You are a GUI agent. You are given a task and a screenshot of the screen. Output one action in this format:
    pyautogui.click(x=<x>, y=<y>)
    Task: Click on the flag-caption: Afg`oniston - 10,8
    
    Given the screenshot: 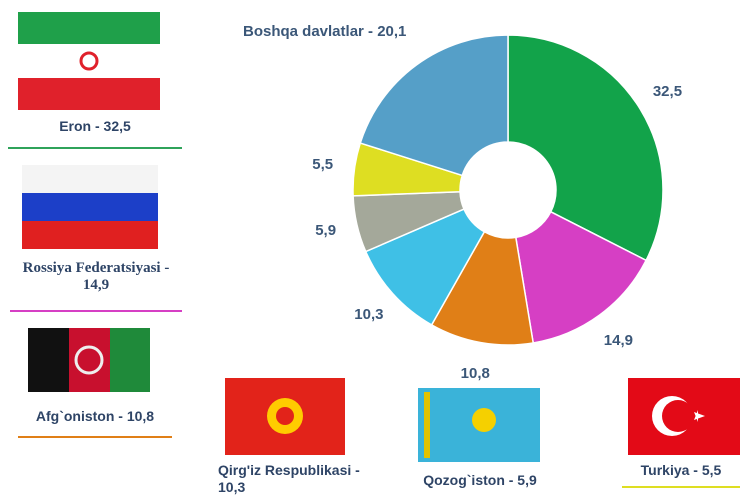 What is the action you would take?
    pyautogui.click(x=95, y=416)
    